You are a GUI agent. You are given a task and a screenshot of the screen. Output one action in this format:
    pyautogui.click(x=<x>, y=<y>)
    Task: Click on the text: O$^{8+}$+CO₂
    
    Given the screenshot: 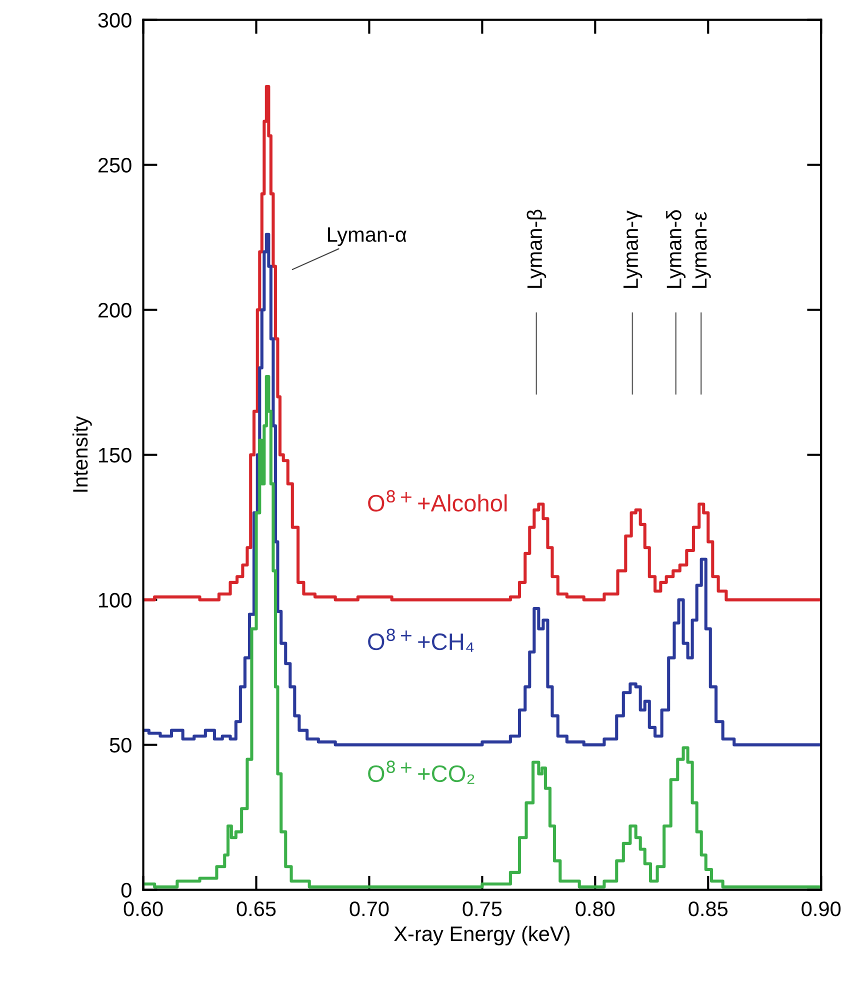 What is the action you would take?
    pyautogui.click(x=421, y=772)
    